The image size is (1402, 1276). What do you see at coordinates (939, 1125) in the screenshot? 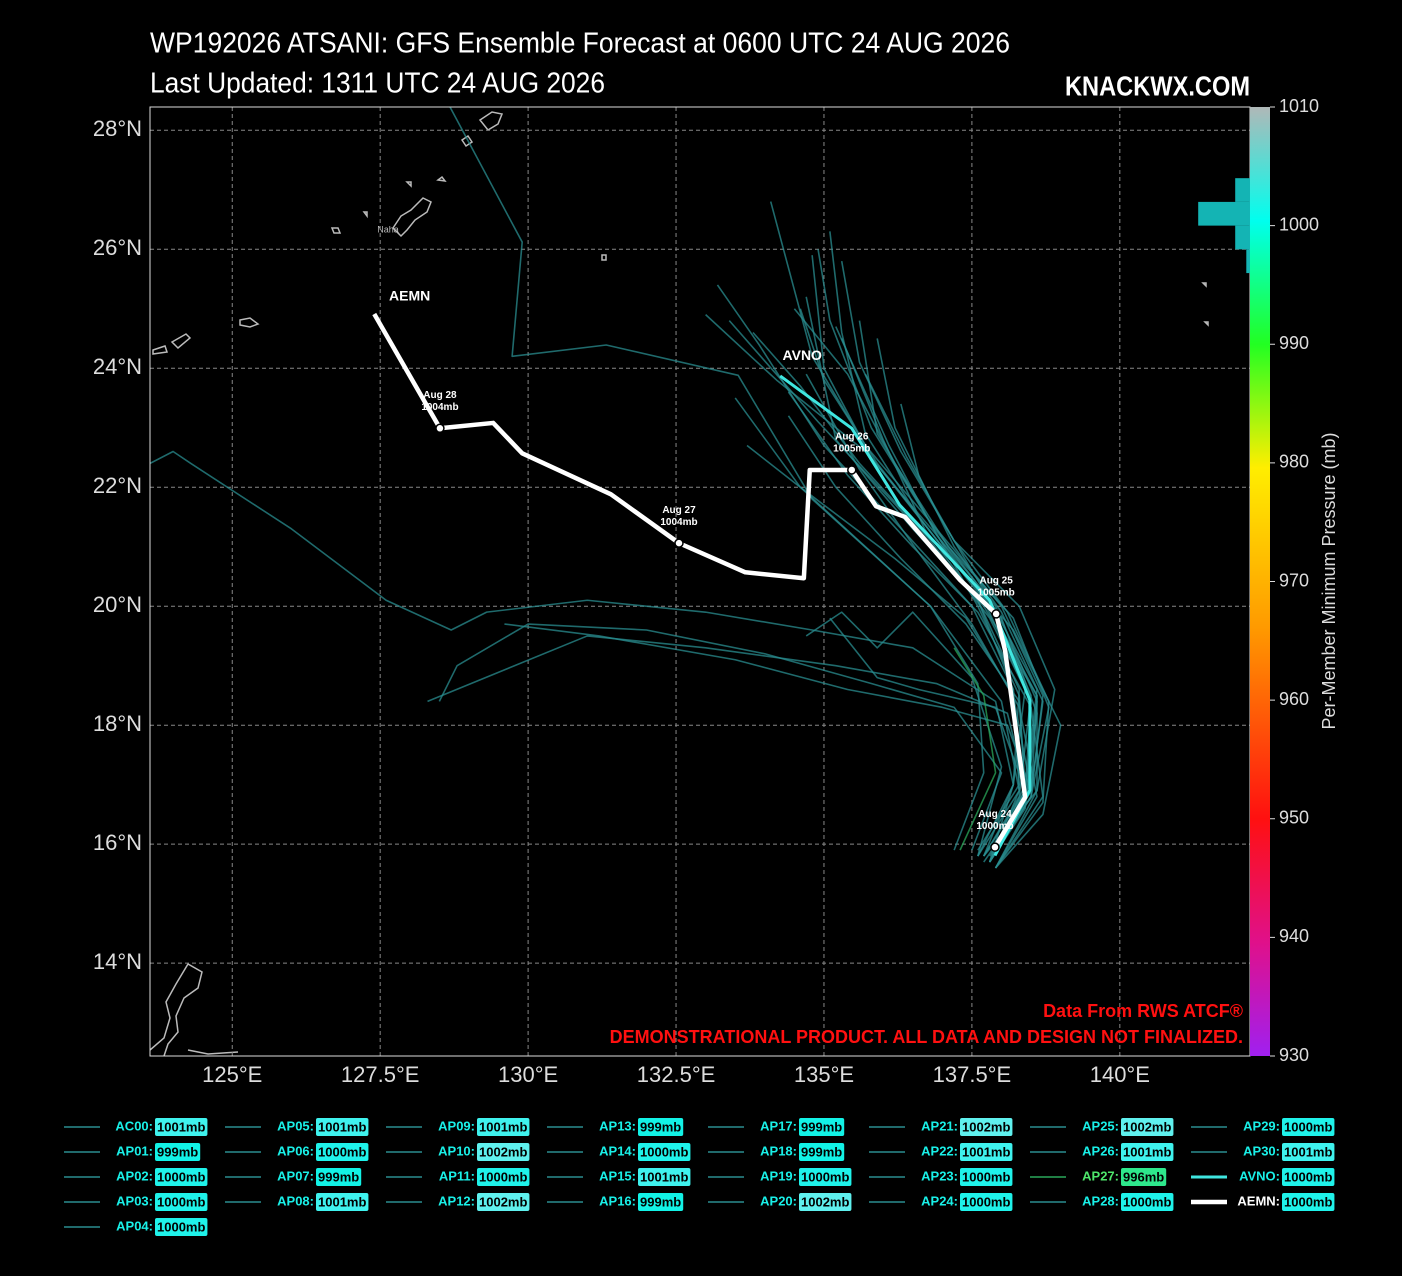
I see `legend-label: AP21:` at bounding box center [939, 1125].